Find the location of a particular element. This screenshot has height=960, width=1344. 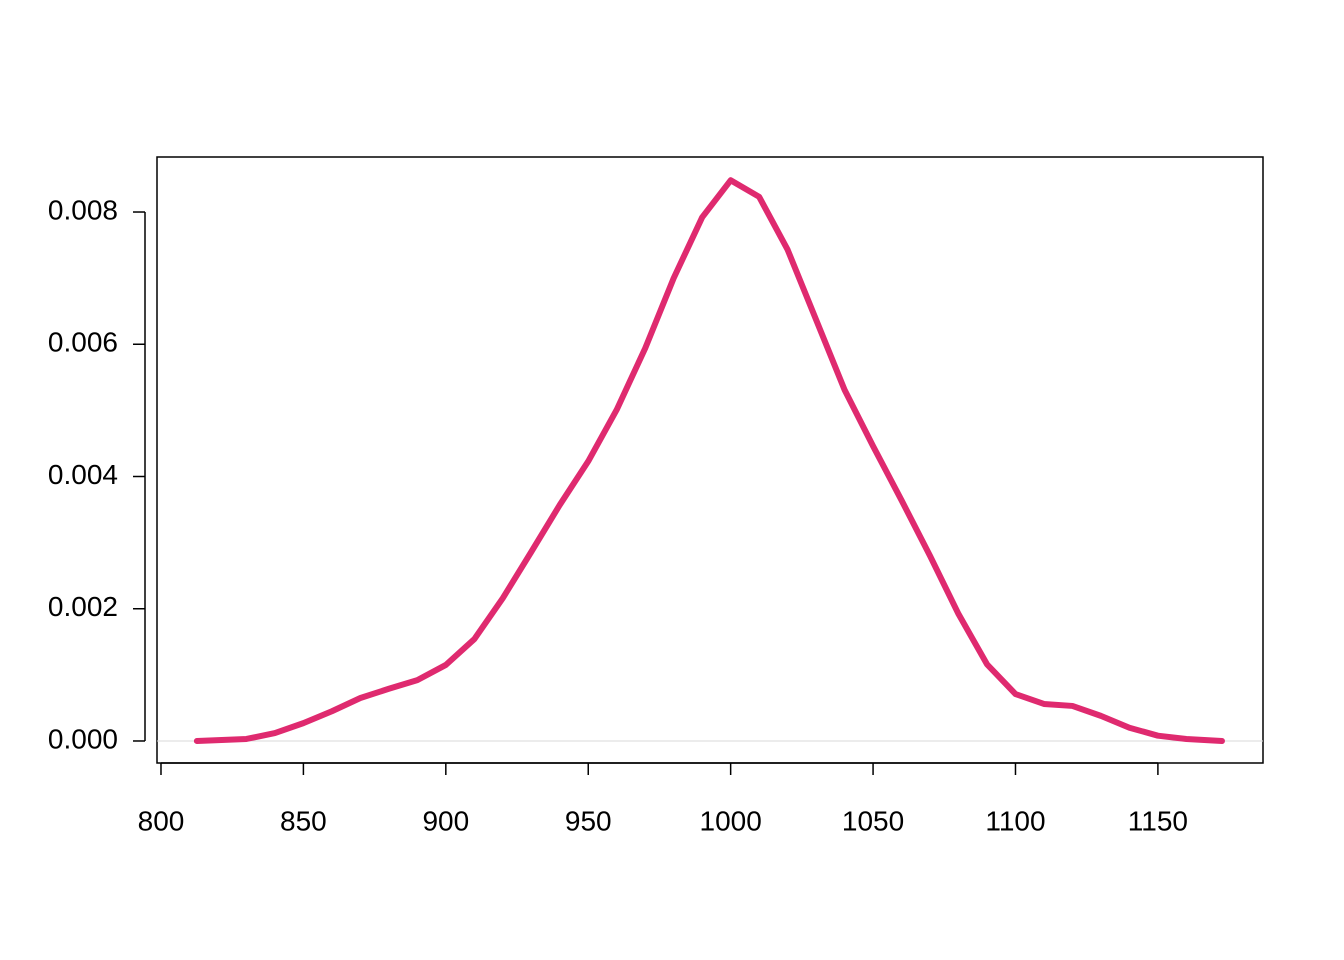

x-tick-label: 1100 is located at coordinates (1015, 820).